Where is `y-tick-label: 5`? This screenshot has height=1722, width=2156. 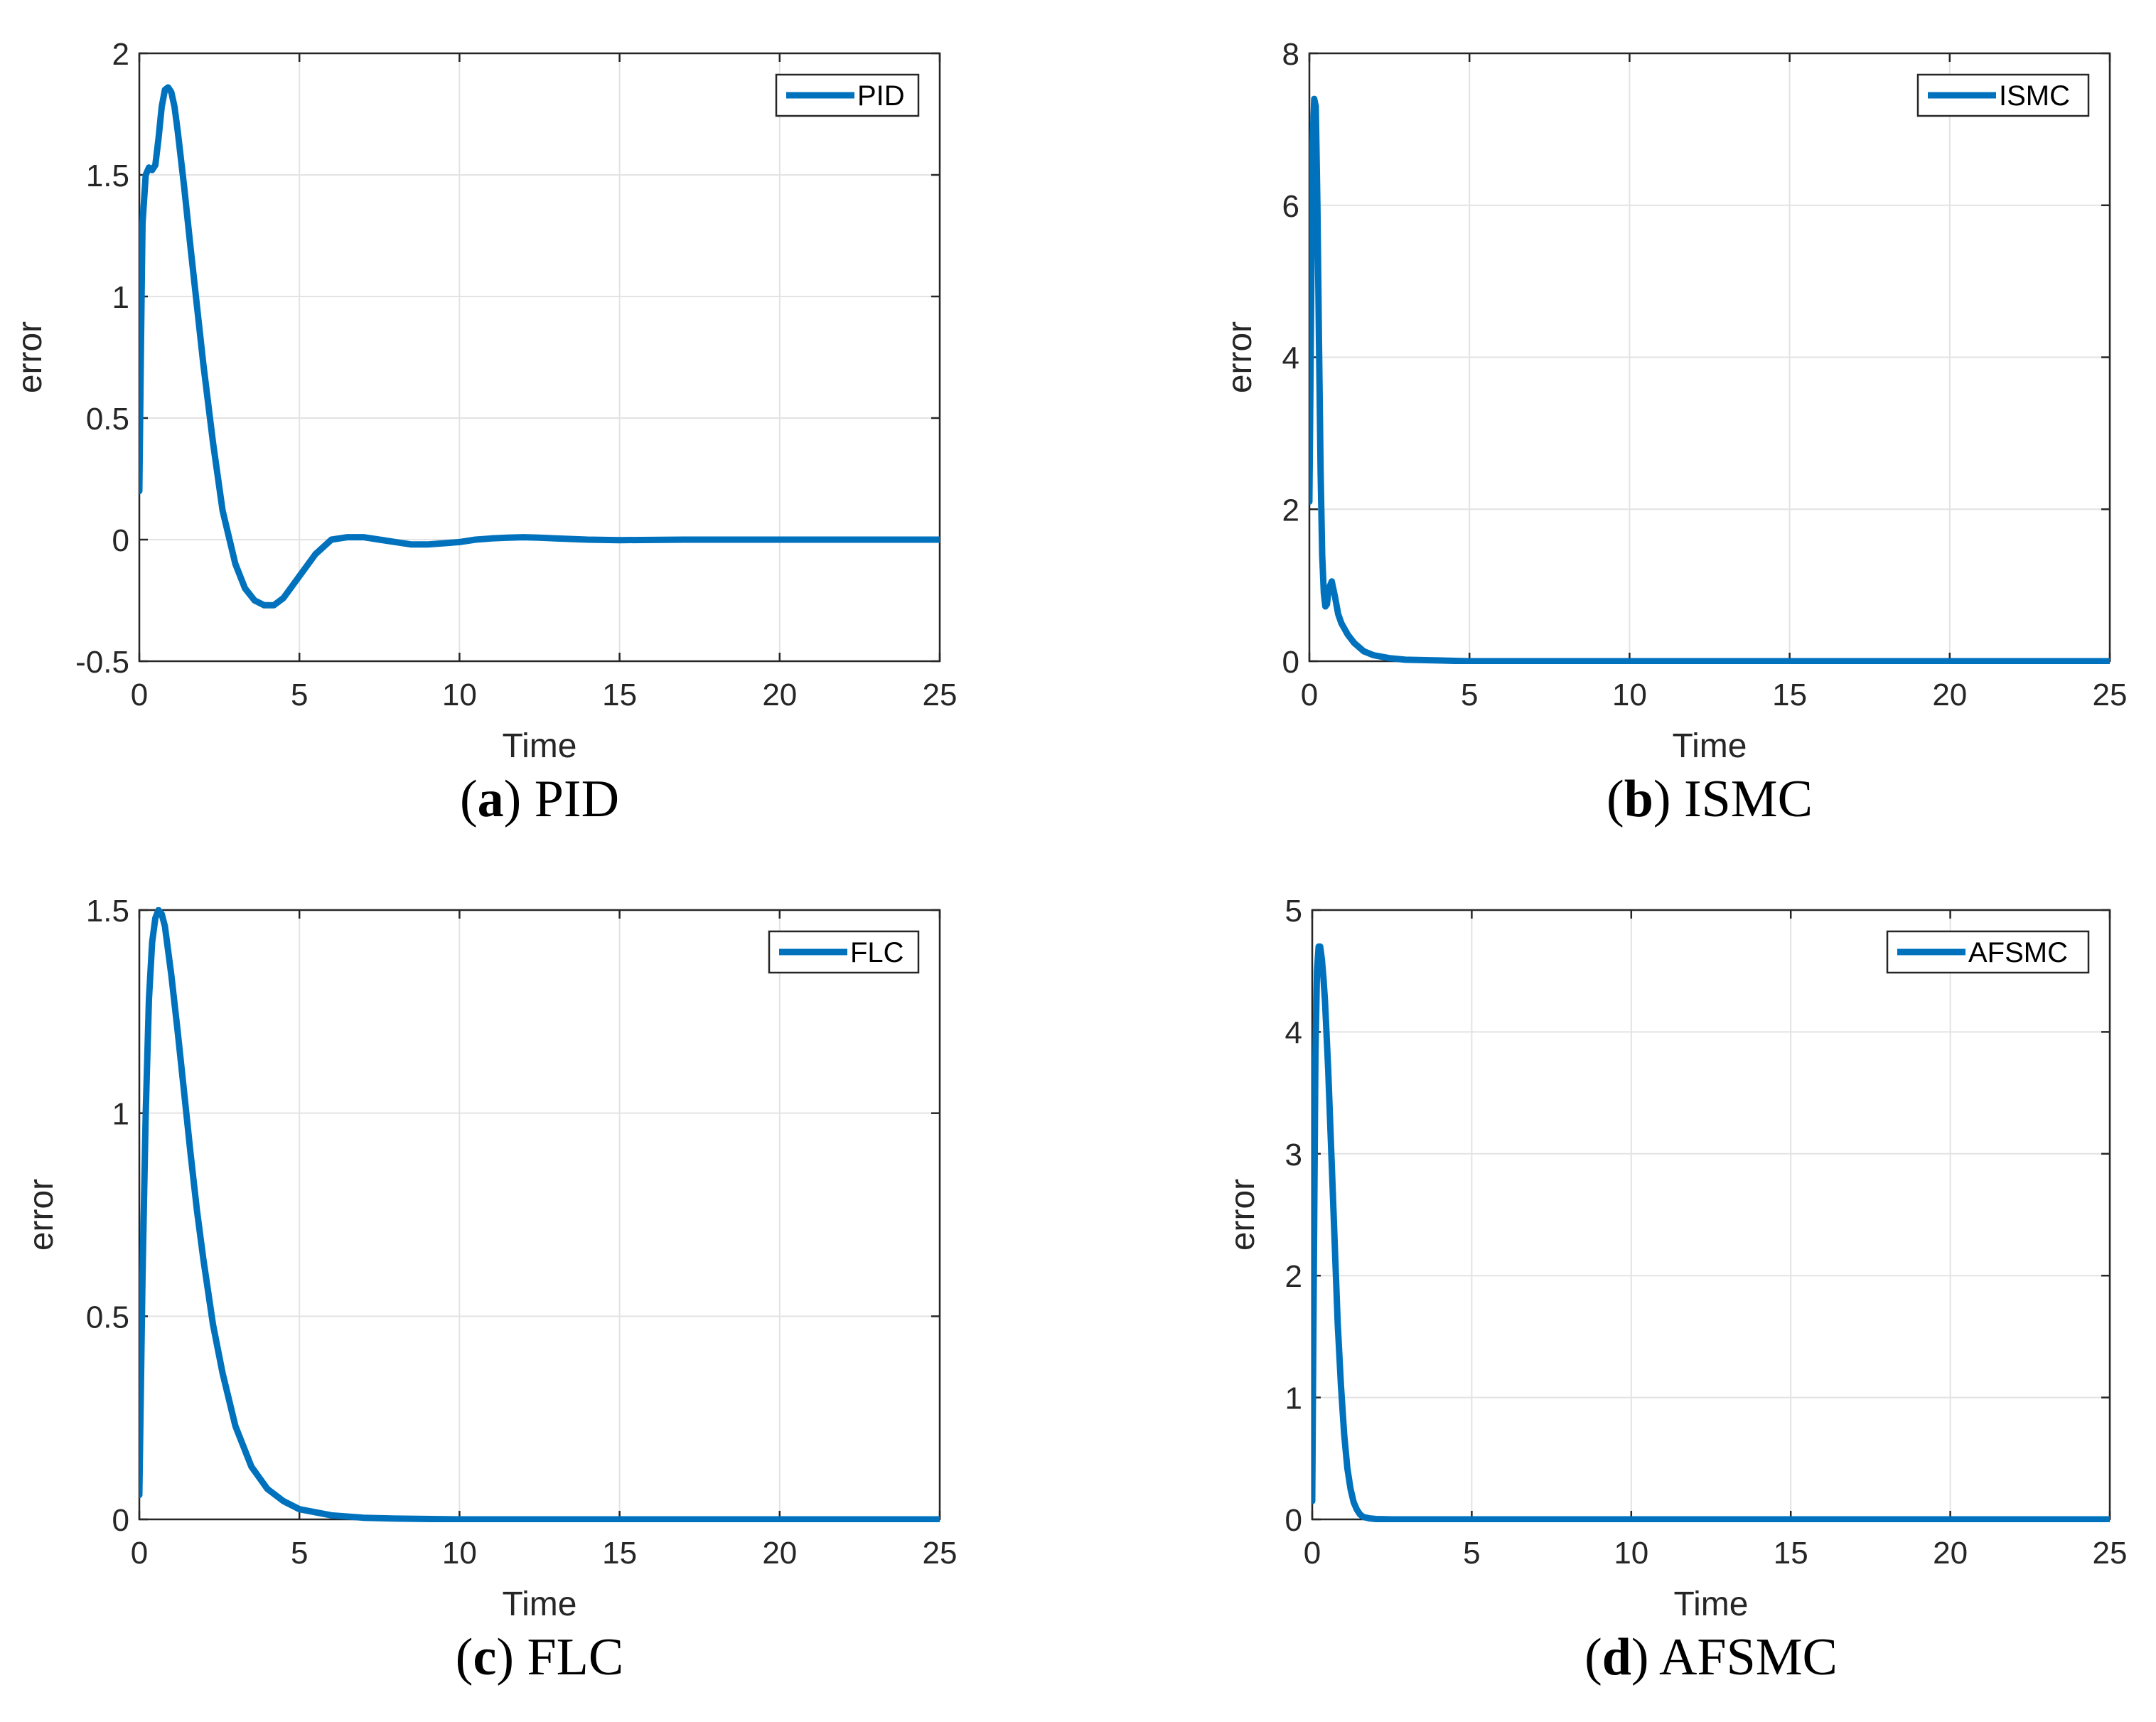 y-tick-label: 5 is located at coordinates (1293, 911).